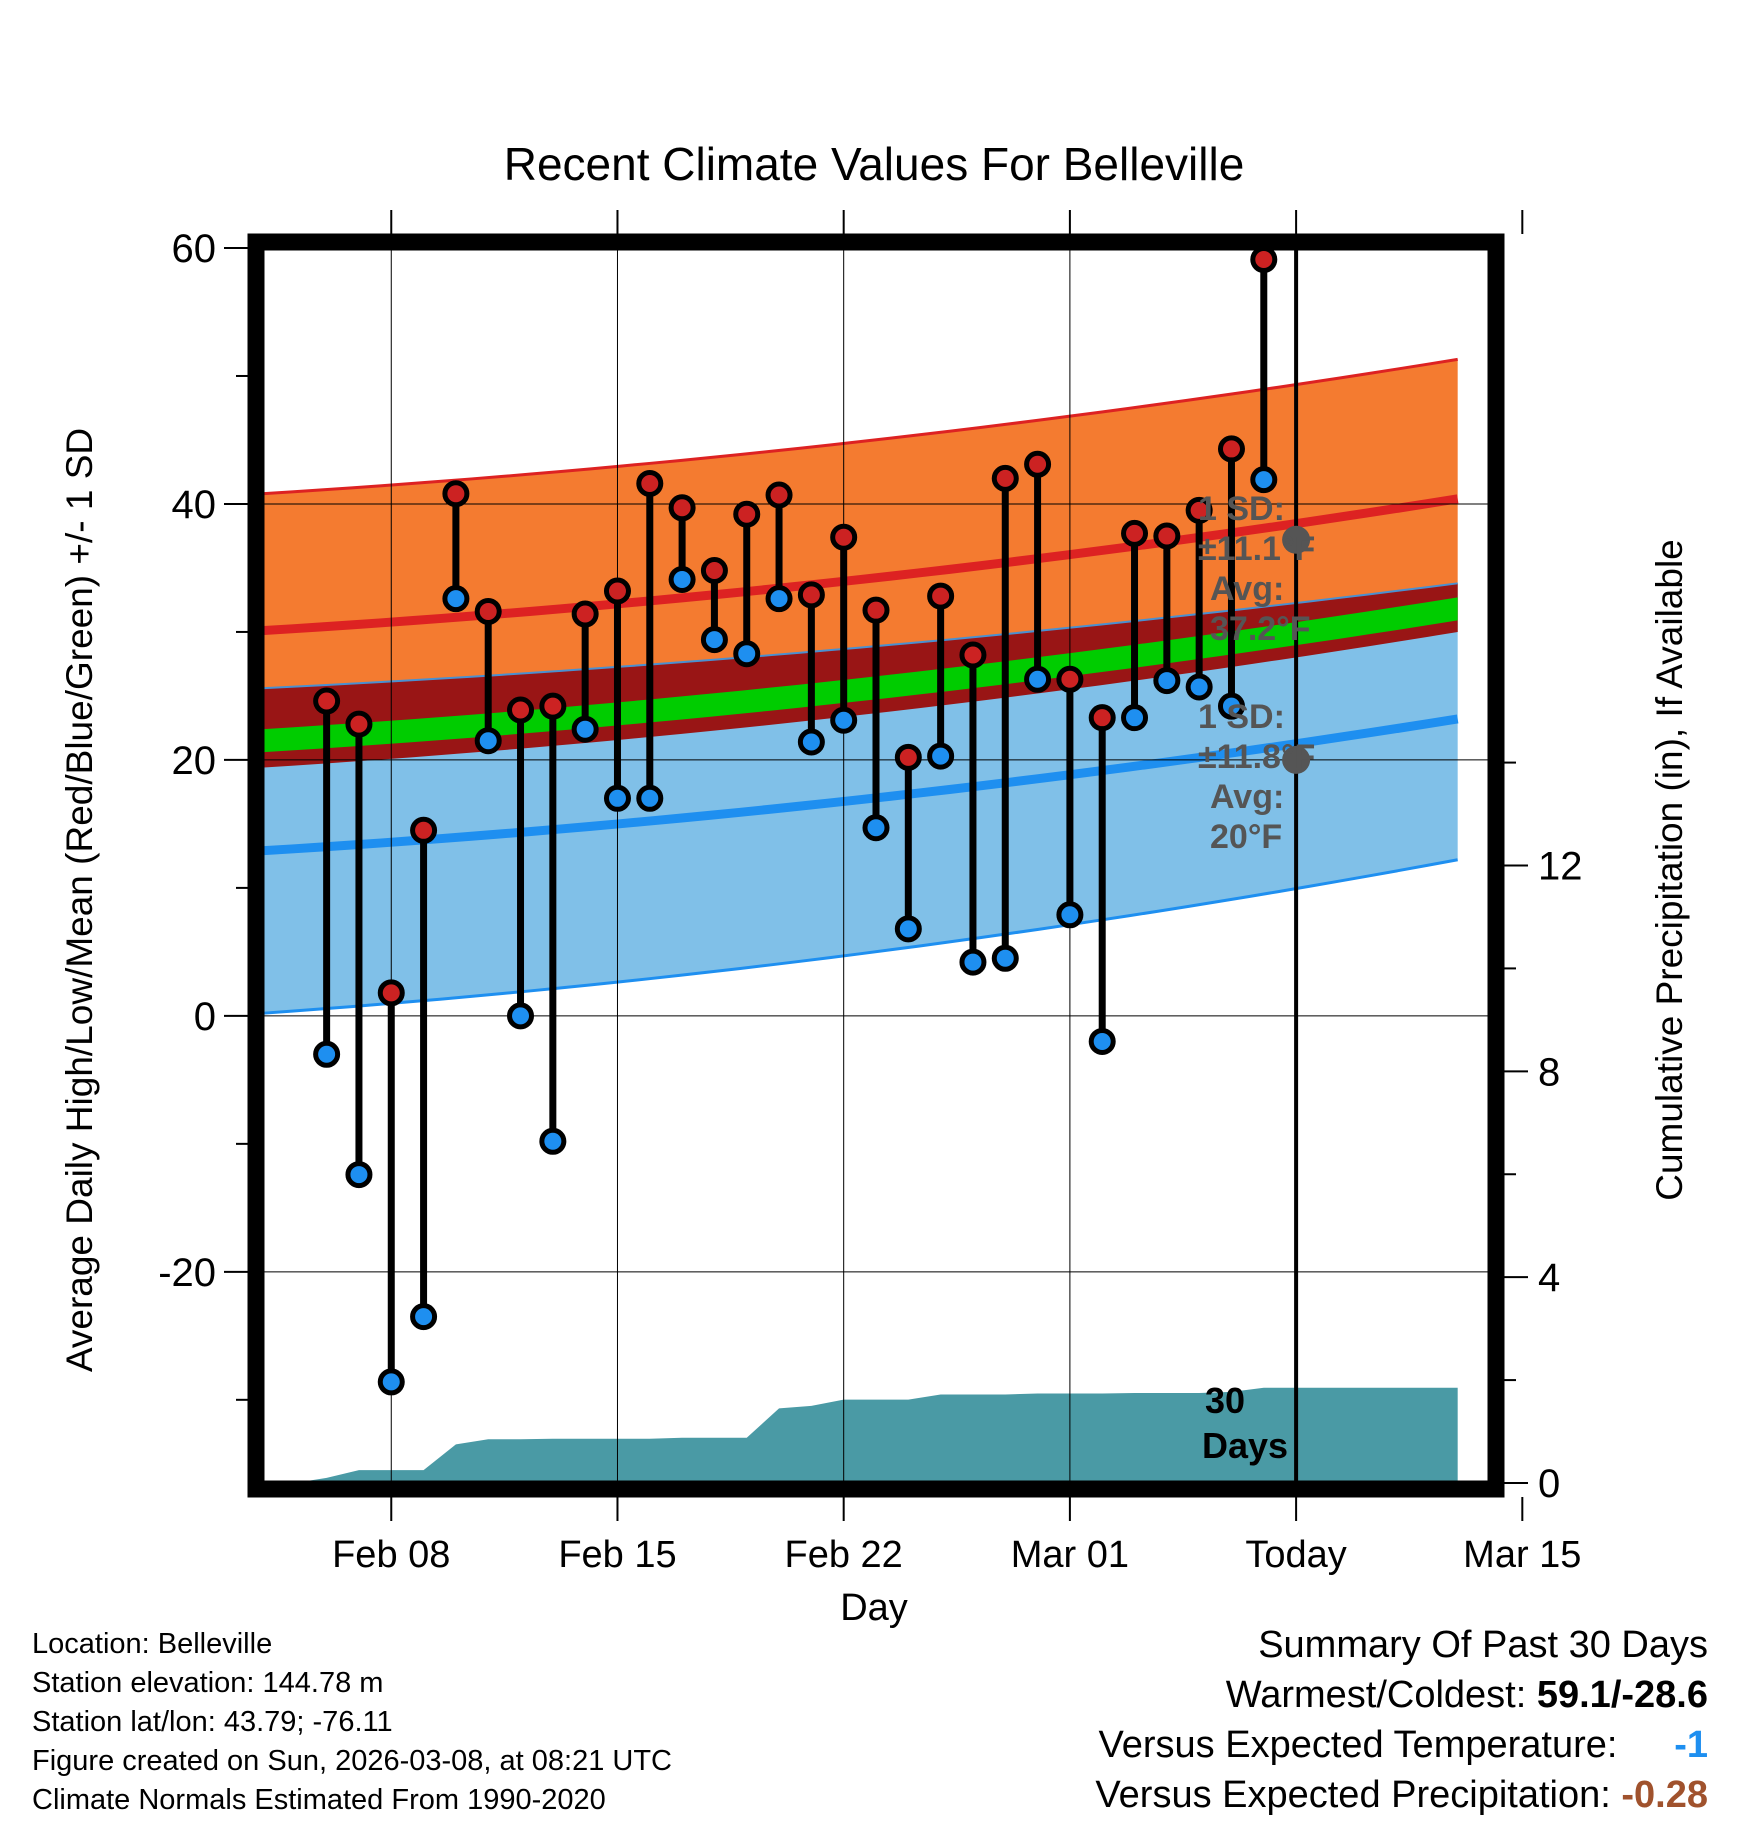  Describe the element at coordinates (152, 1644) in the screenshot. I see `location-text: Location: Belleville` at that location.